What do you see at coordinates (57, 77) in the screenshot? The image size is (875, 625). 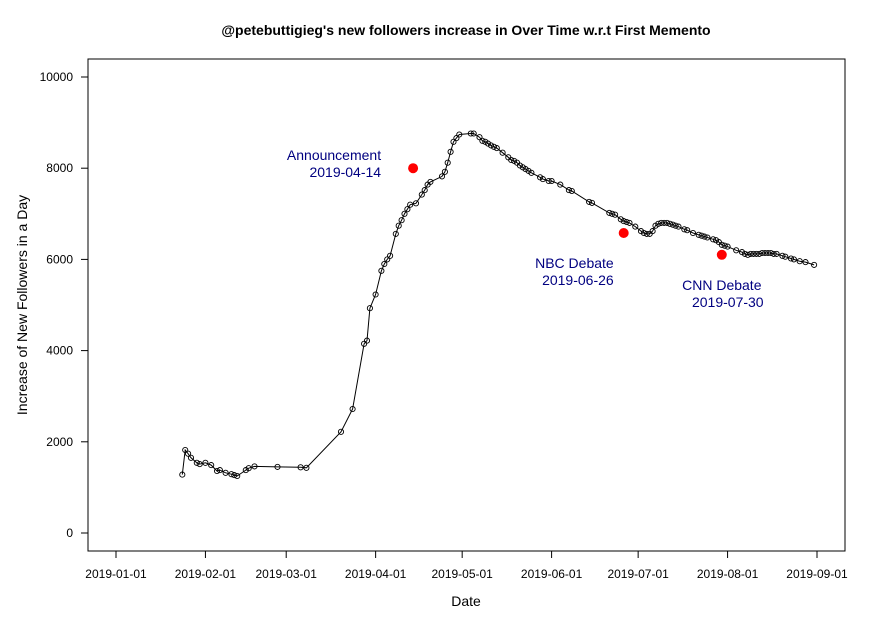 I see `y-tick-label: 10000` at bounding box center [57, 77].